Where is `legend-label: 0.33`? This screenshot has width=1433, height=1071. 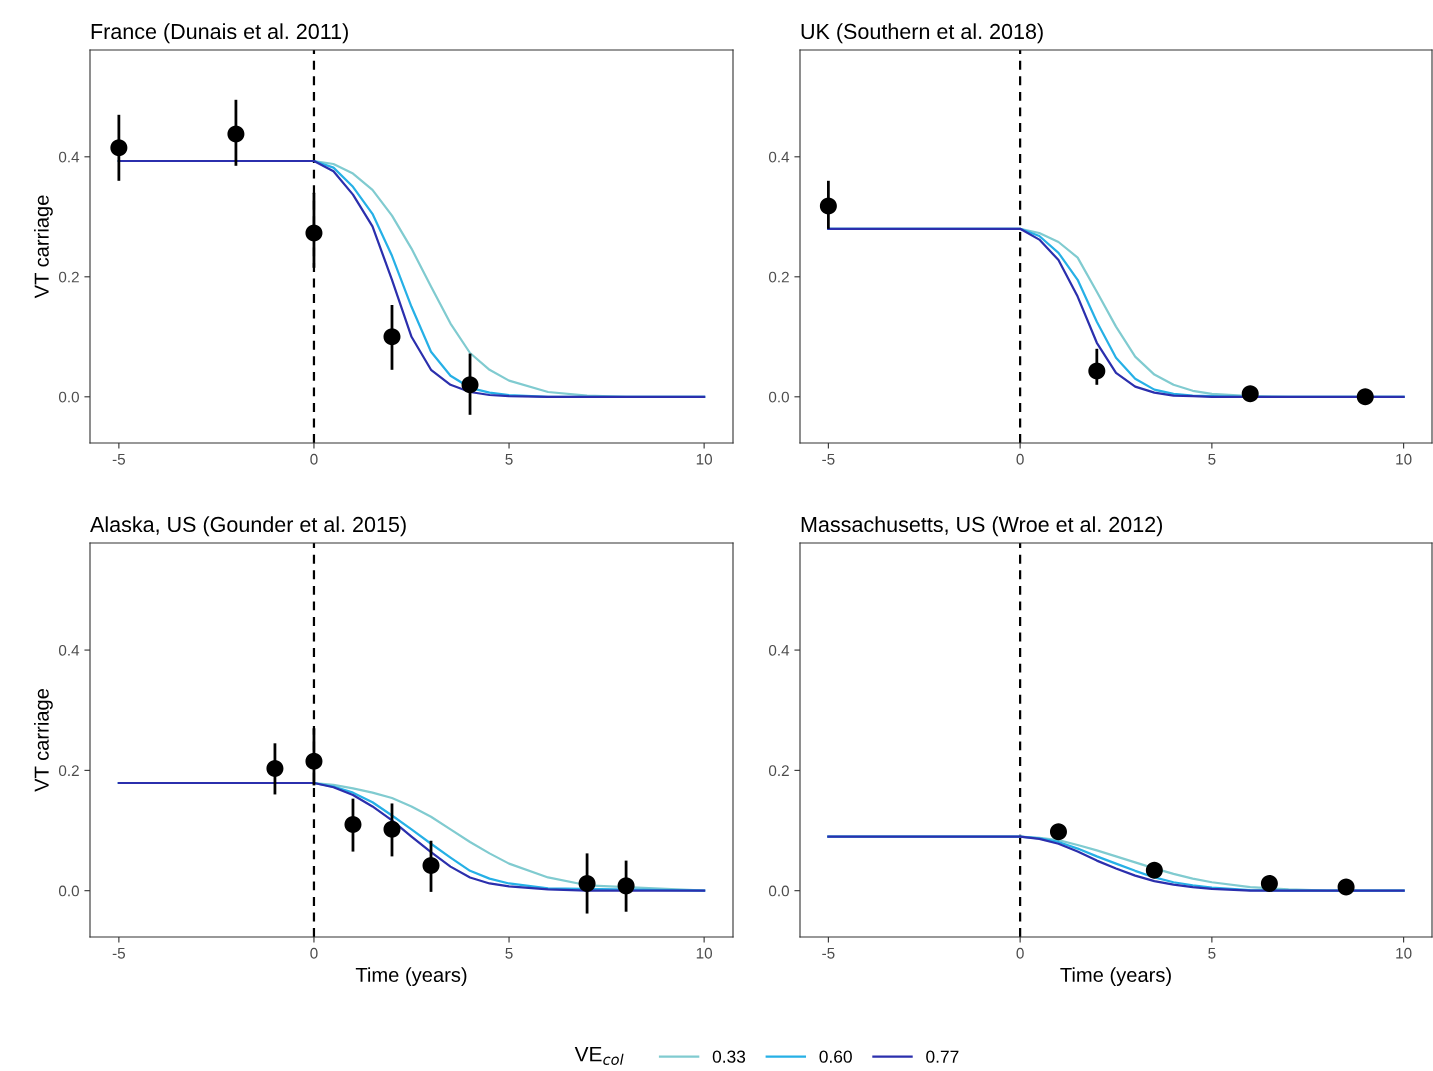
legend-label: 0.33 is located at coordinates (729, 1056).